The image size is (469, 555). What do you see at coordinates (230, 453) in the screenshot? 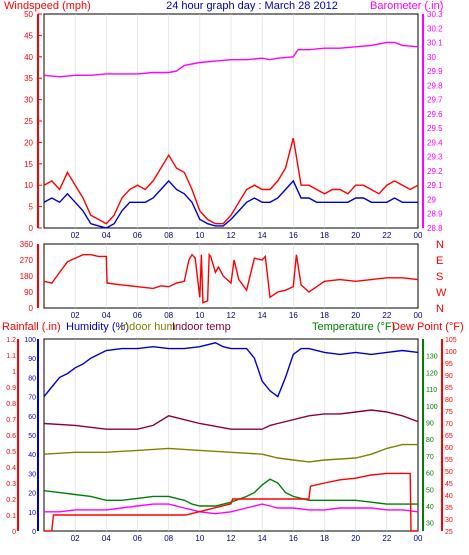
I see `indoor-temp-line` at bounding box center [230, 453].